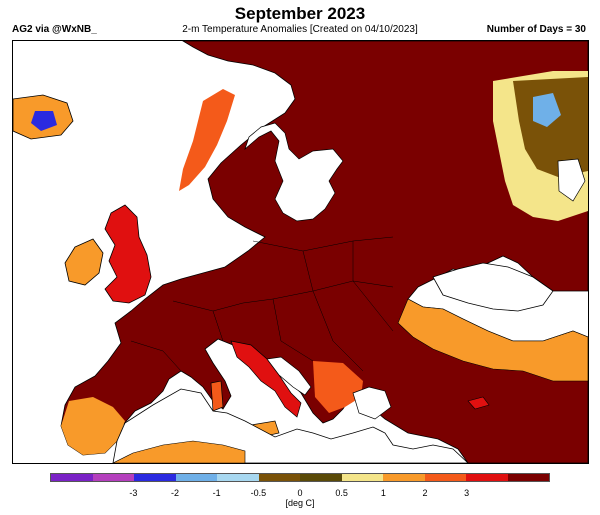  I want to click on land-cyprus, so click(478, 403).